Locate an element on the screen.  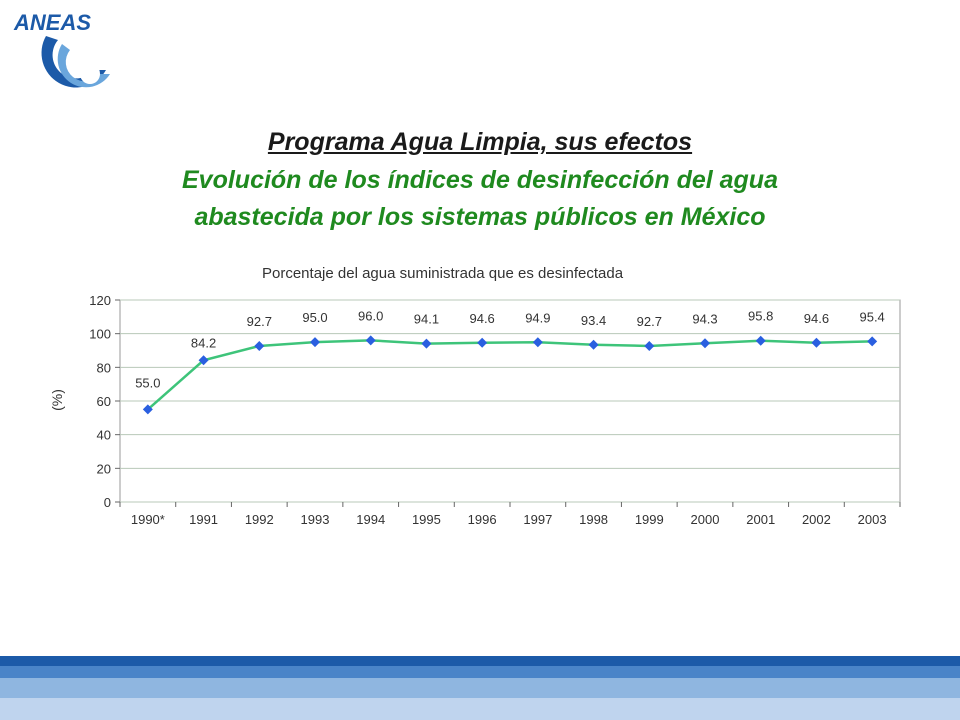
aneas-logo: ANEAS is located at coordinates (61, 49).